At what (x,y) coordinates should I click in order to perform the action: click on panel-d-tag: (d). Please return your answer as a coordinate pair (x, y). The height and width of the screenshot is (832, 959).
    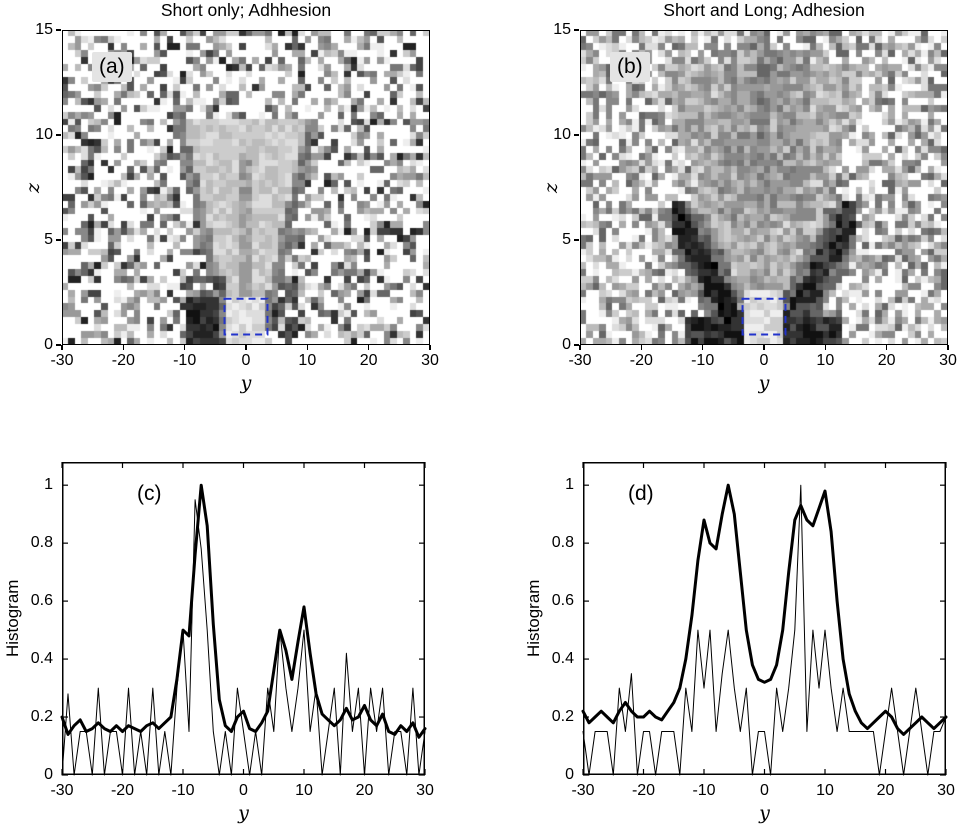
    Looking at the image, I should click on (641, 493).